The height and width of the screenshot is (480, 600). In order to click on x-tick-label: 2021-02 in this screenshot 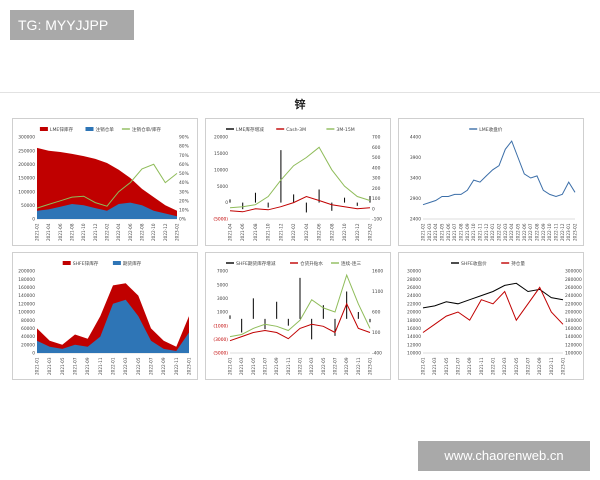, I will do `click(37, 232)`.